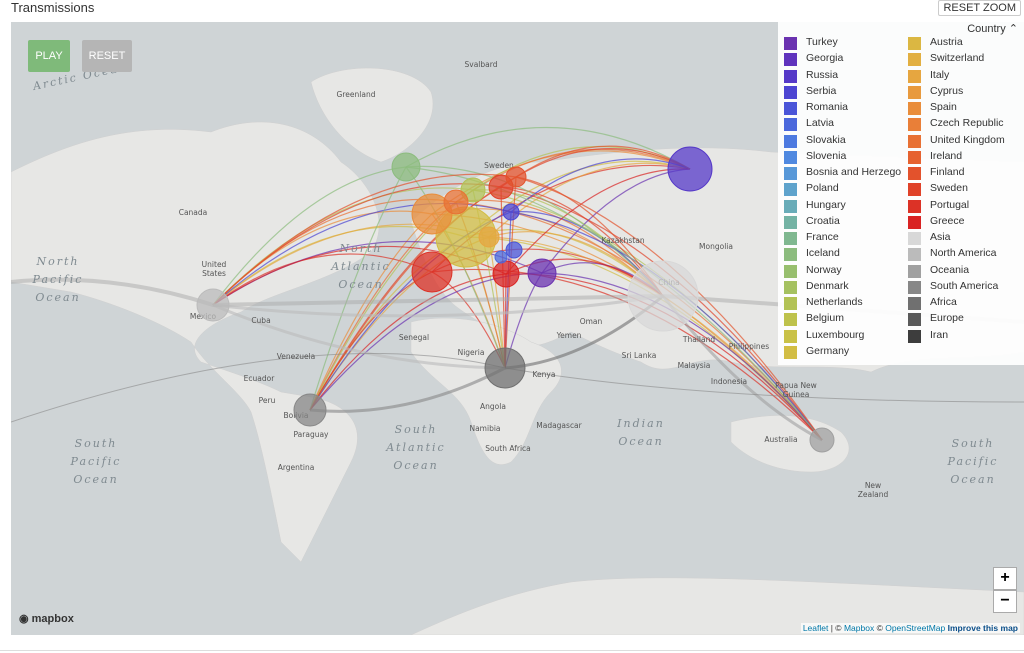 The height and width of the screenshot is (653, 1024). I want to click on legend-label: Turkey, so click(822, 42).